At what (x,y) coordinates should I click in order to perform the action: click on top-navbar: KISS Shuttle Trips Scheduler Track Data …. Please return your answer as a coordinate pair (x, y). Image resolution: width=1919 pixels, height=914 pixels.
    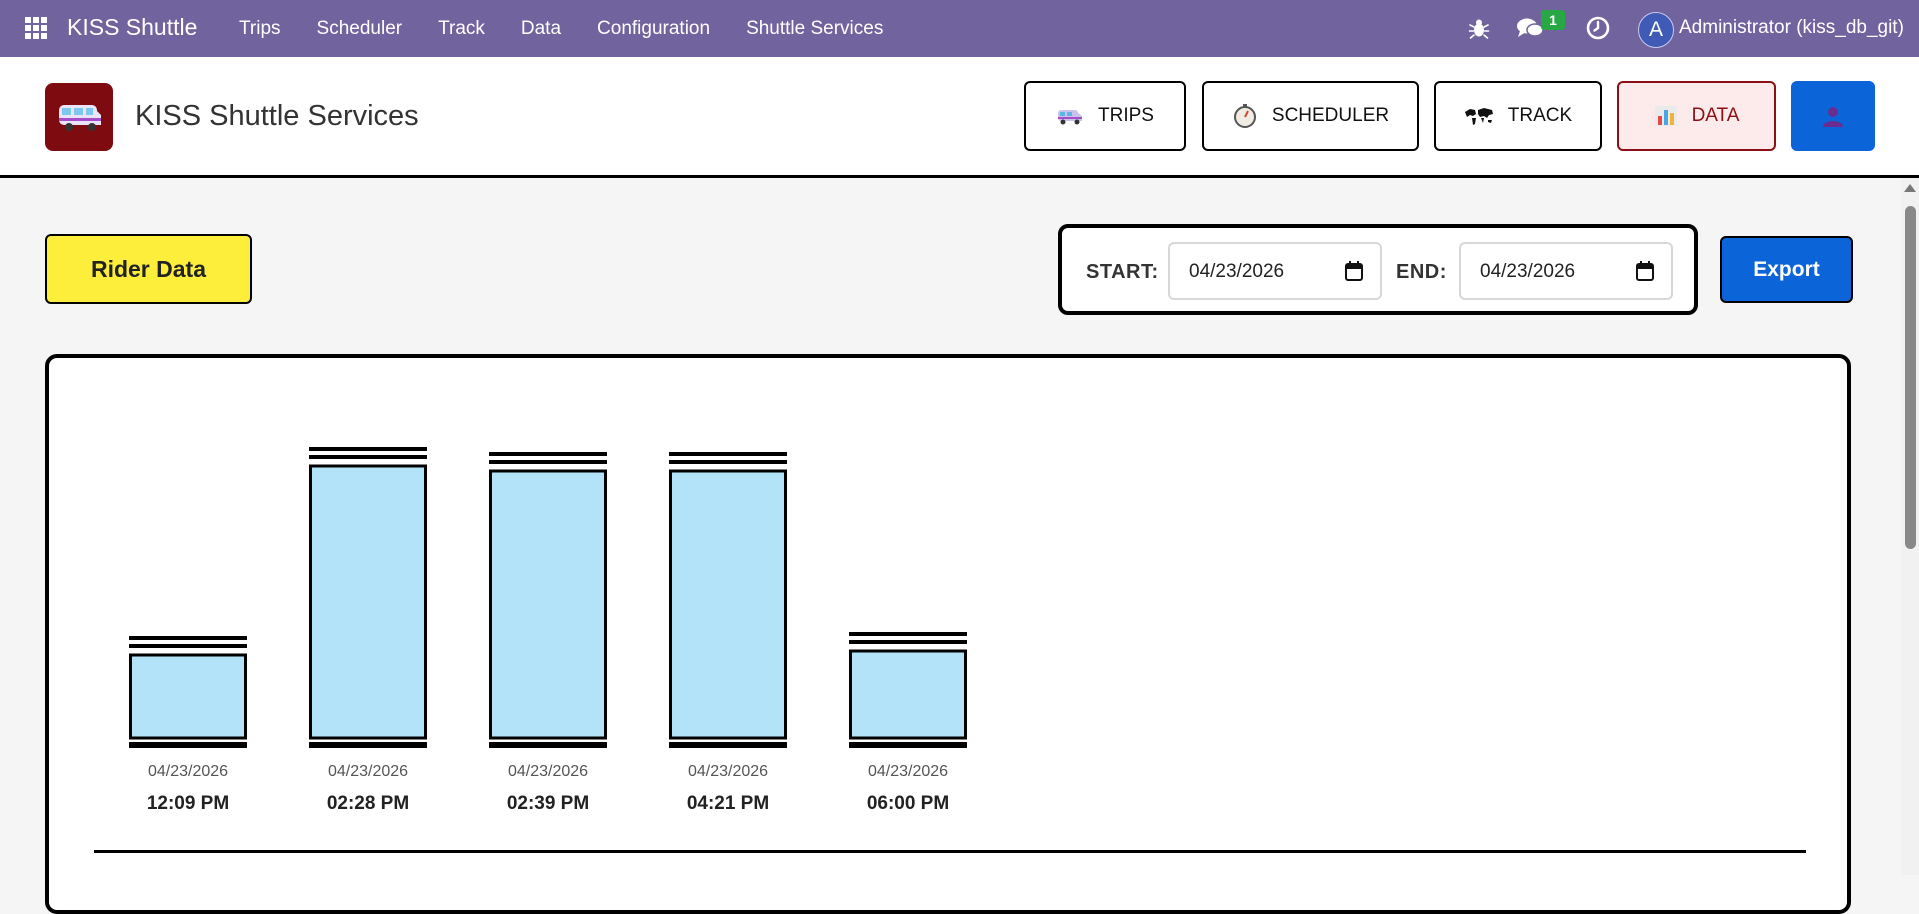
    Looking at the image, I should click on (959, 28).